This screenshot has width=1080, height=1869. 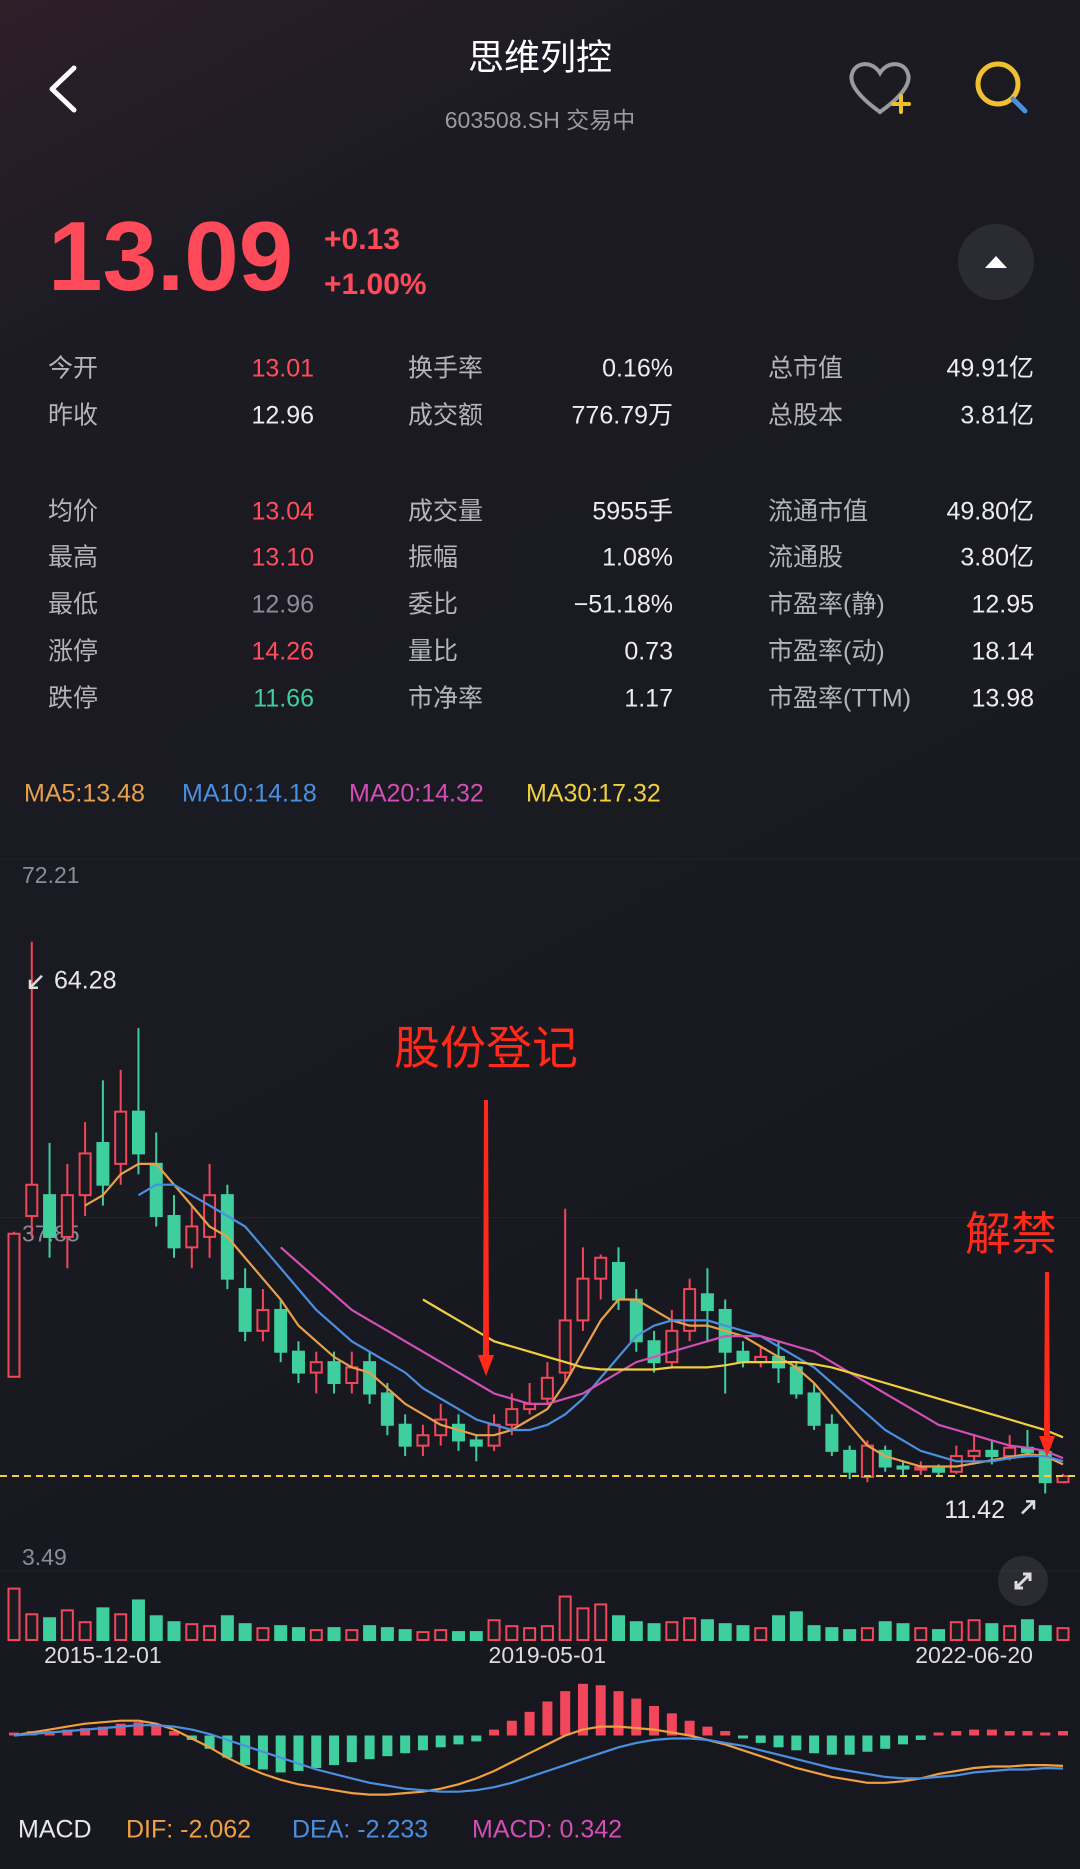 What do you see at coordinates (282, 416) in the screenshot?
I see `stat-value: 12.96` at bounding box center [282, 416].